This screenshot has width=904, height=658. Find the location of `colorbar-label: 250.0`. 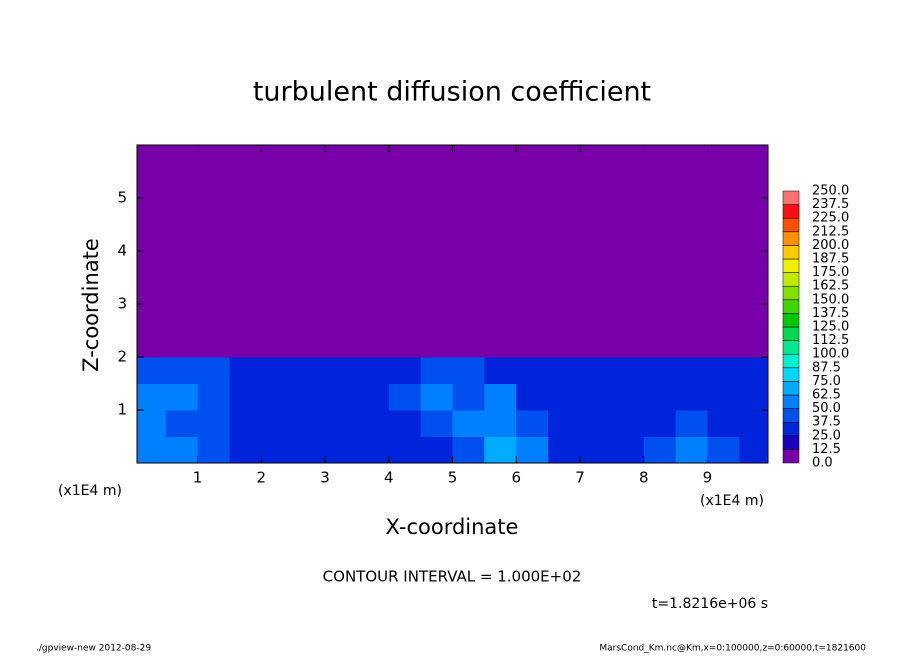

colorbar-label: 250.0 is located at coordinates (830, 191).